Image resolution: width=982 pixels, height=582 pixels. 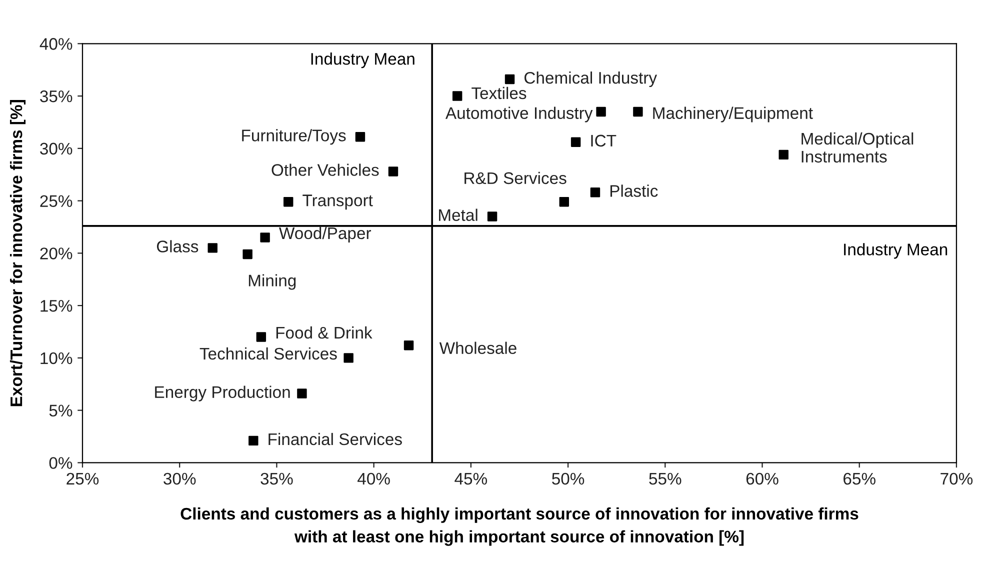 What do you see at coordinates (177, 246) in the screenshot?
I see `annotation: Glass` at bounding box center [177, 246].